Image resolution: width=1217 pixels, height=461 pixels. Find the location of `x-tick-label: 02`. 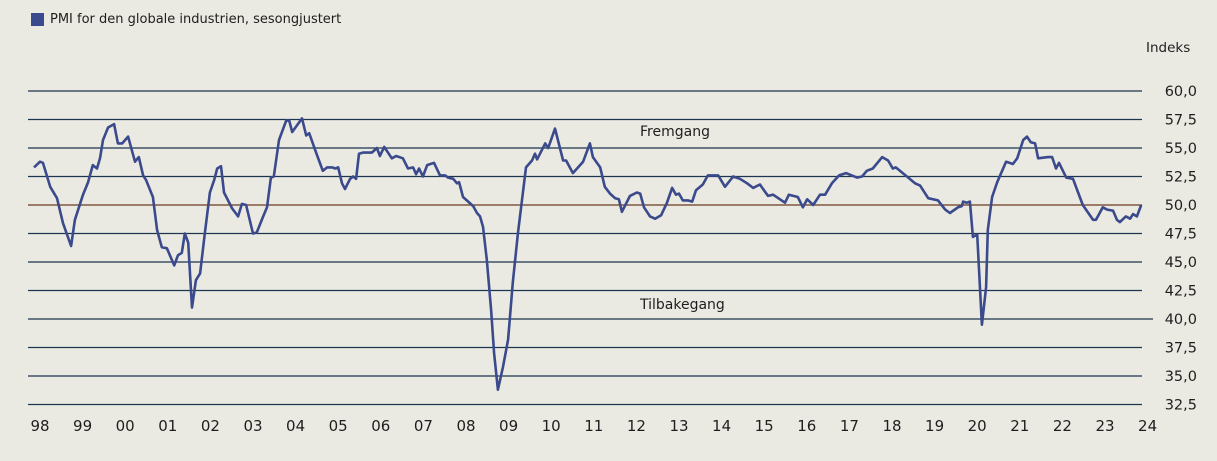

x-tick-label: 02 is located at coordinates (210, 426).